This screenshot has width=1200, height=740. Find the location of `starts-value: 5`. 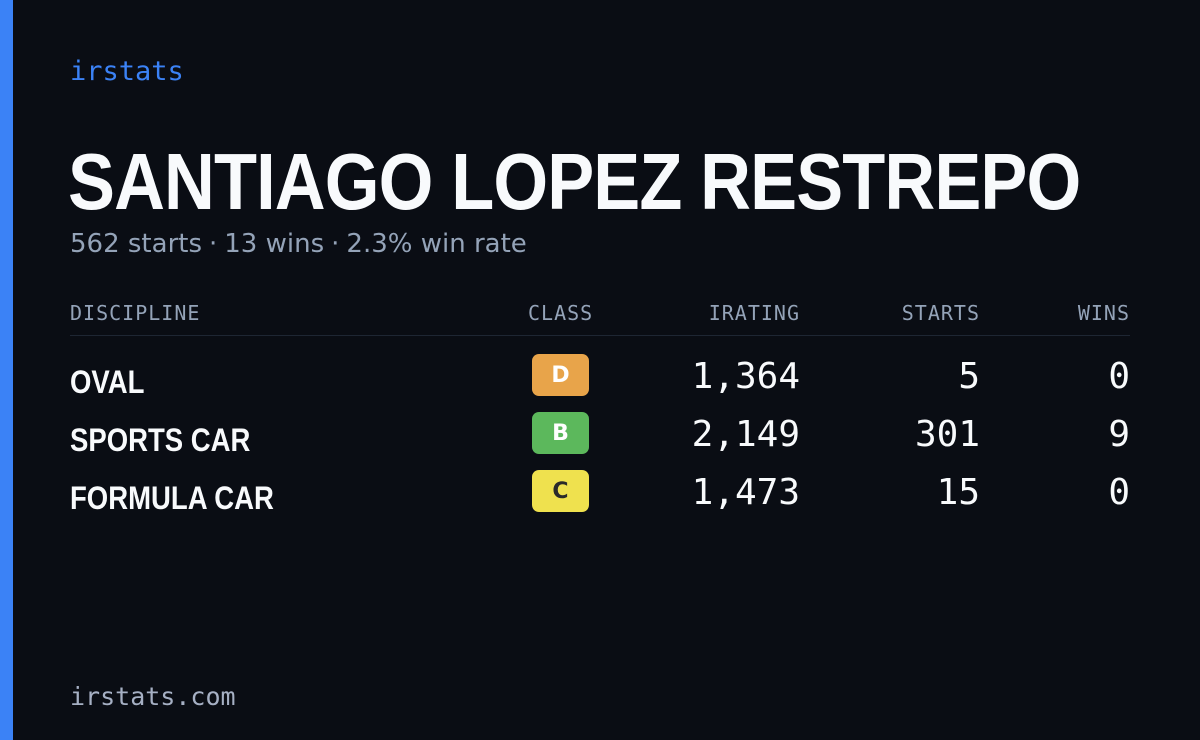

starts-value: 5 is located at coordinates (969, 376).